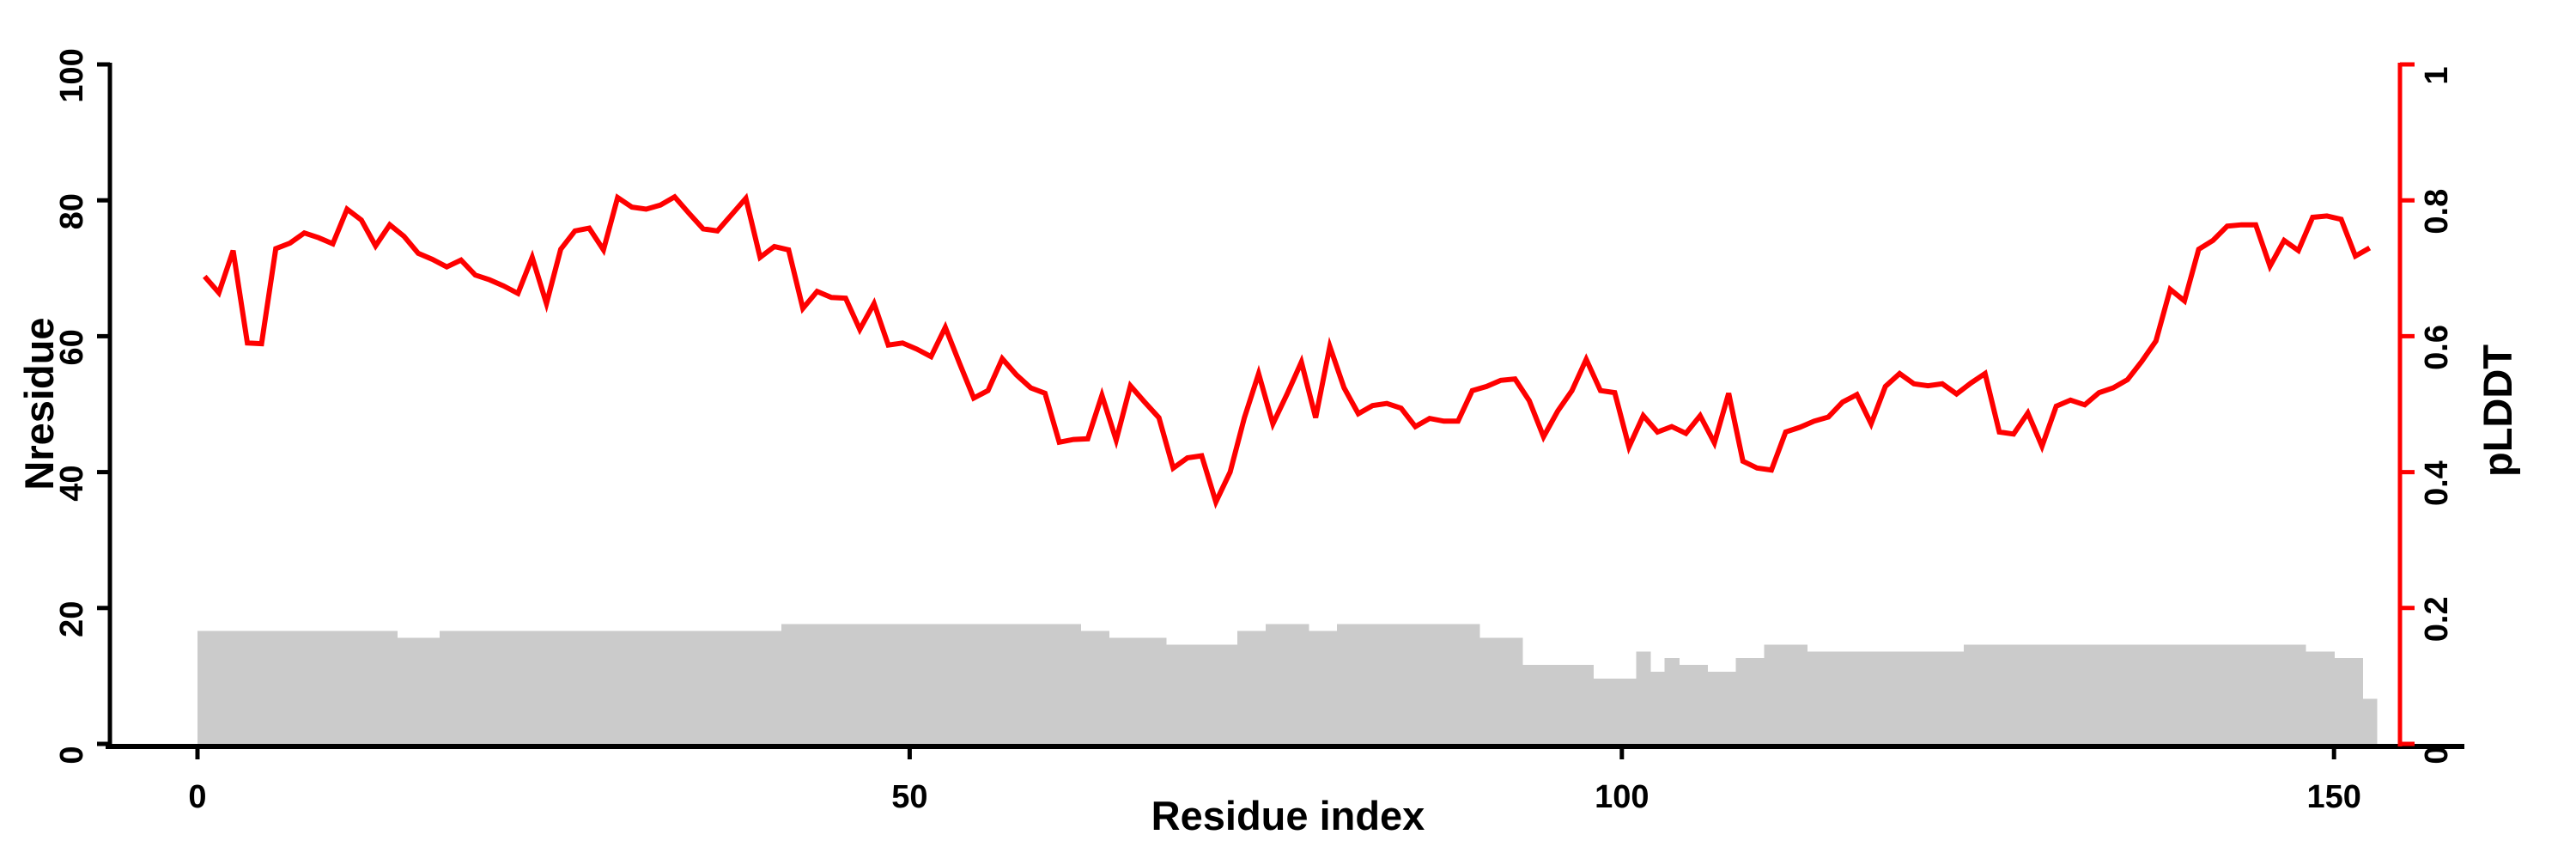 The image size is (2576, 859). I want to click on x-tick-label-100: 100, so click(1622, 797).